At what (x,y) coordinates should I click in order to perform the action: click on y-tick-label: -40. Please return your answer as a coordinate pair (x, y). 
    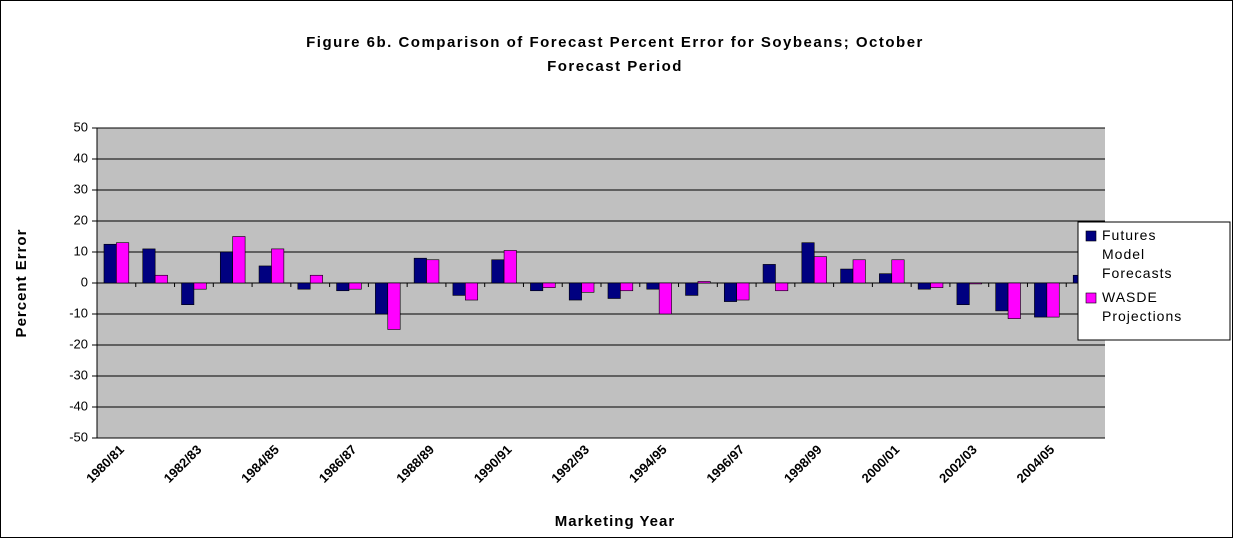
    Looking at the image, I should click on (78, 405).